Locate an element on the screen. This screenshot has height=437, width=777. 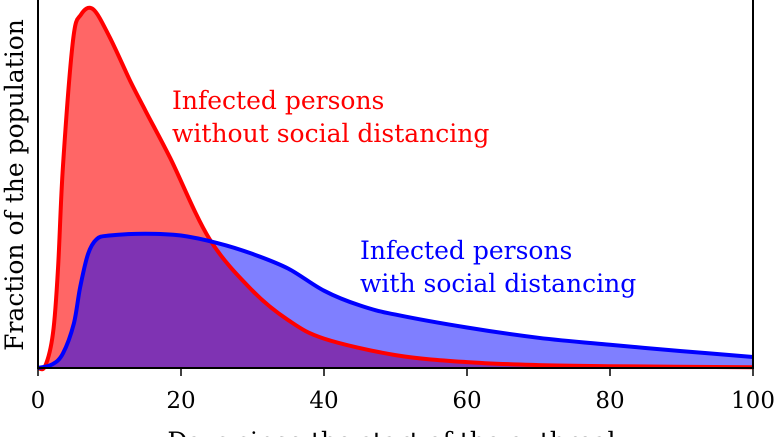
x-tick-label: 100 is located at coordinates (753, 401).